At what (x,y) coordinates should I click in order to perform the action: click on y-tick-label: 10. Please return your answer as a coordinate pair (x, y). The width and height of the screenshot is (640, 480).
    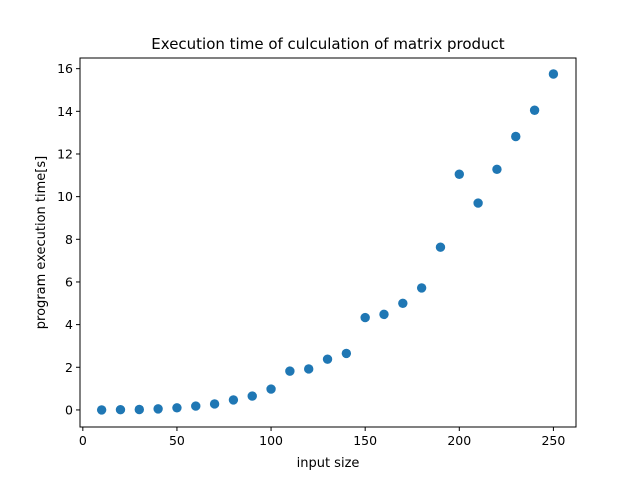
    Looking at the image, I should click on (65, 196).